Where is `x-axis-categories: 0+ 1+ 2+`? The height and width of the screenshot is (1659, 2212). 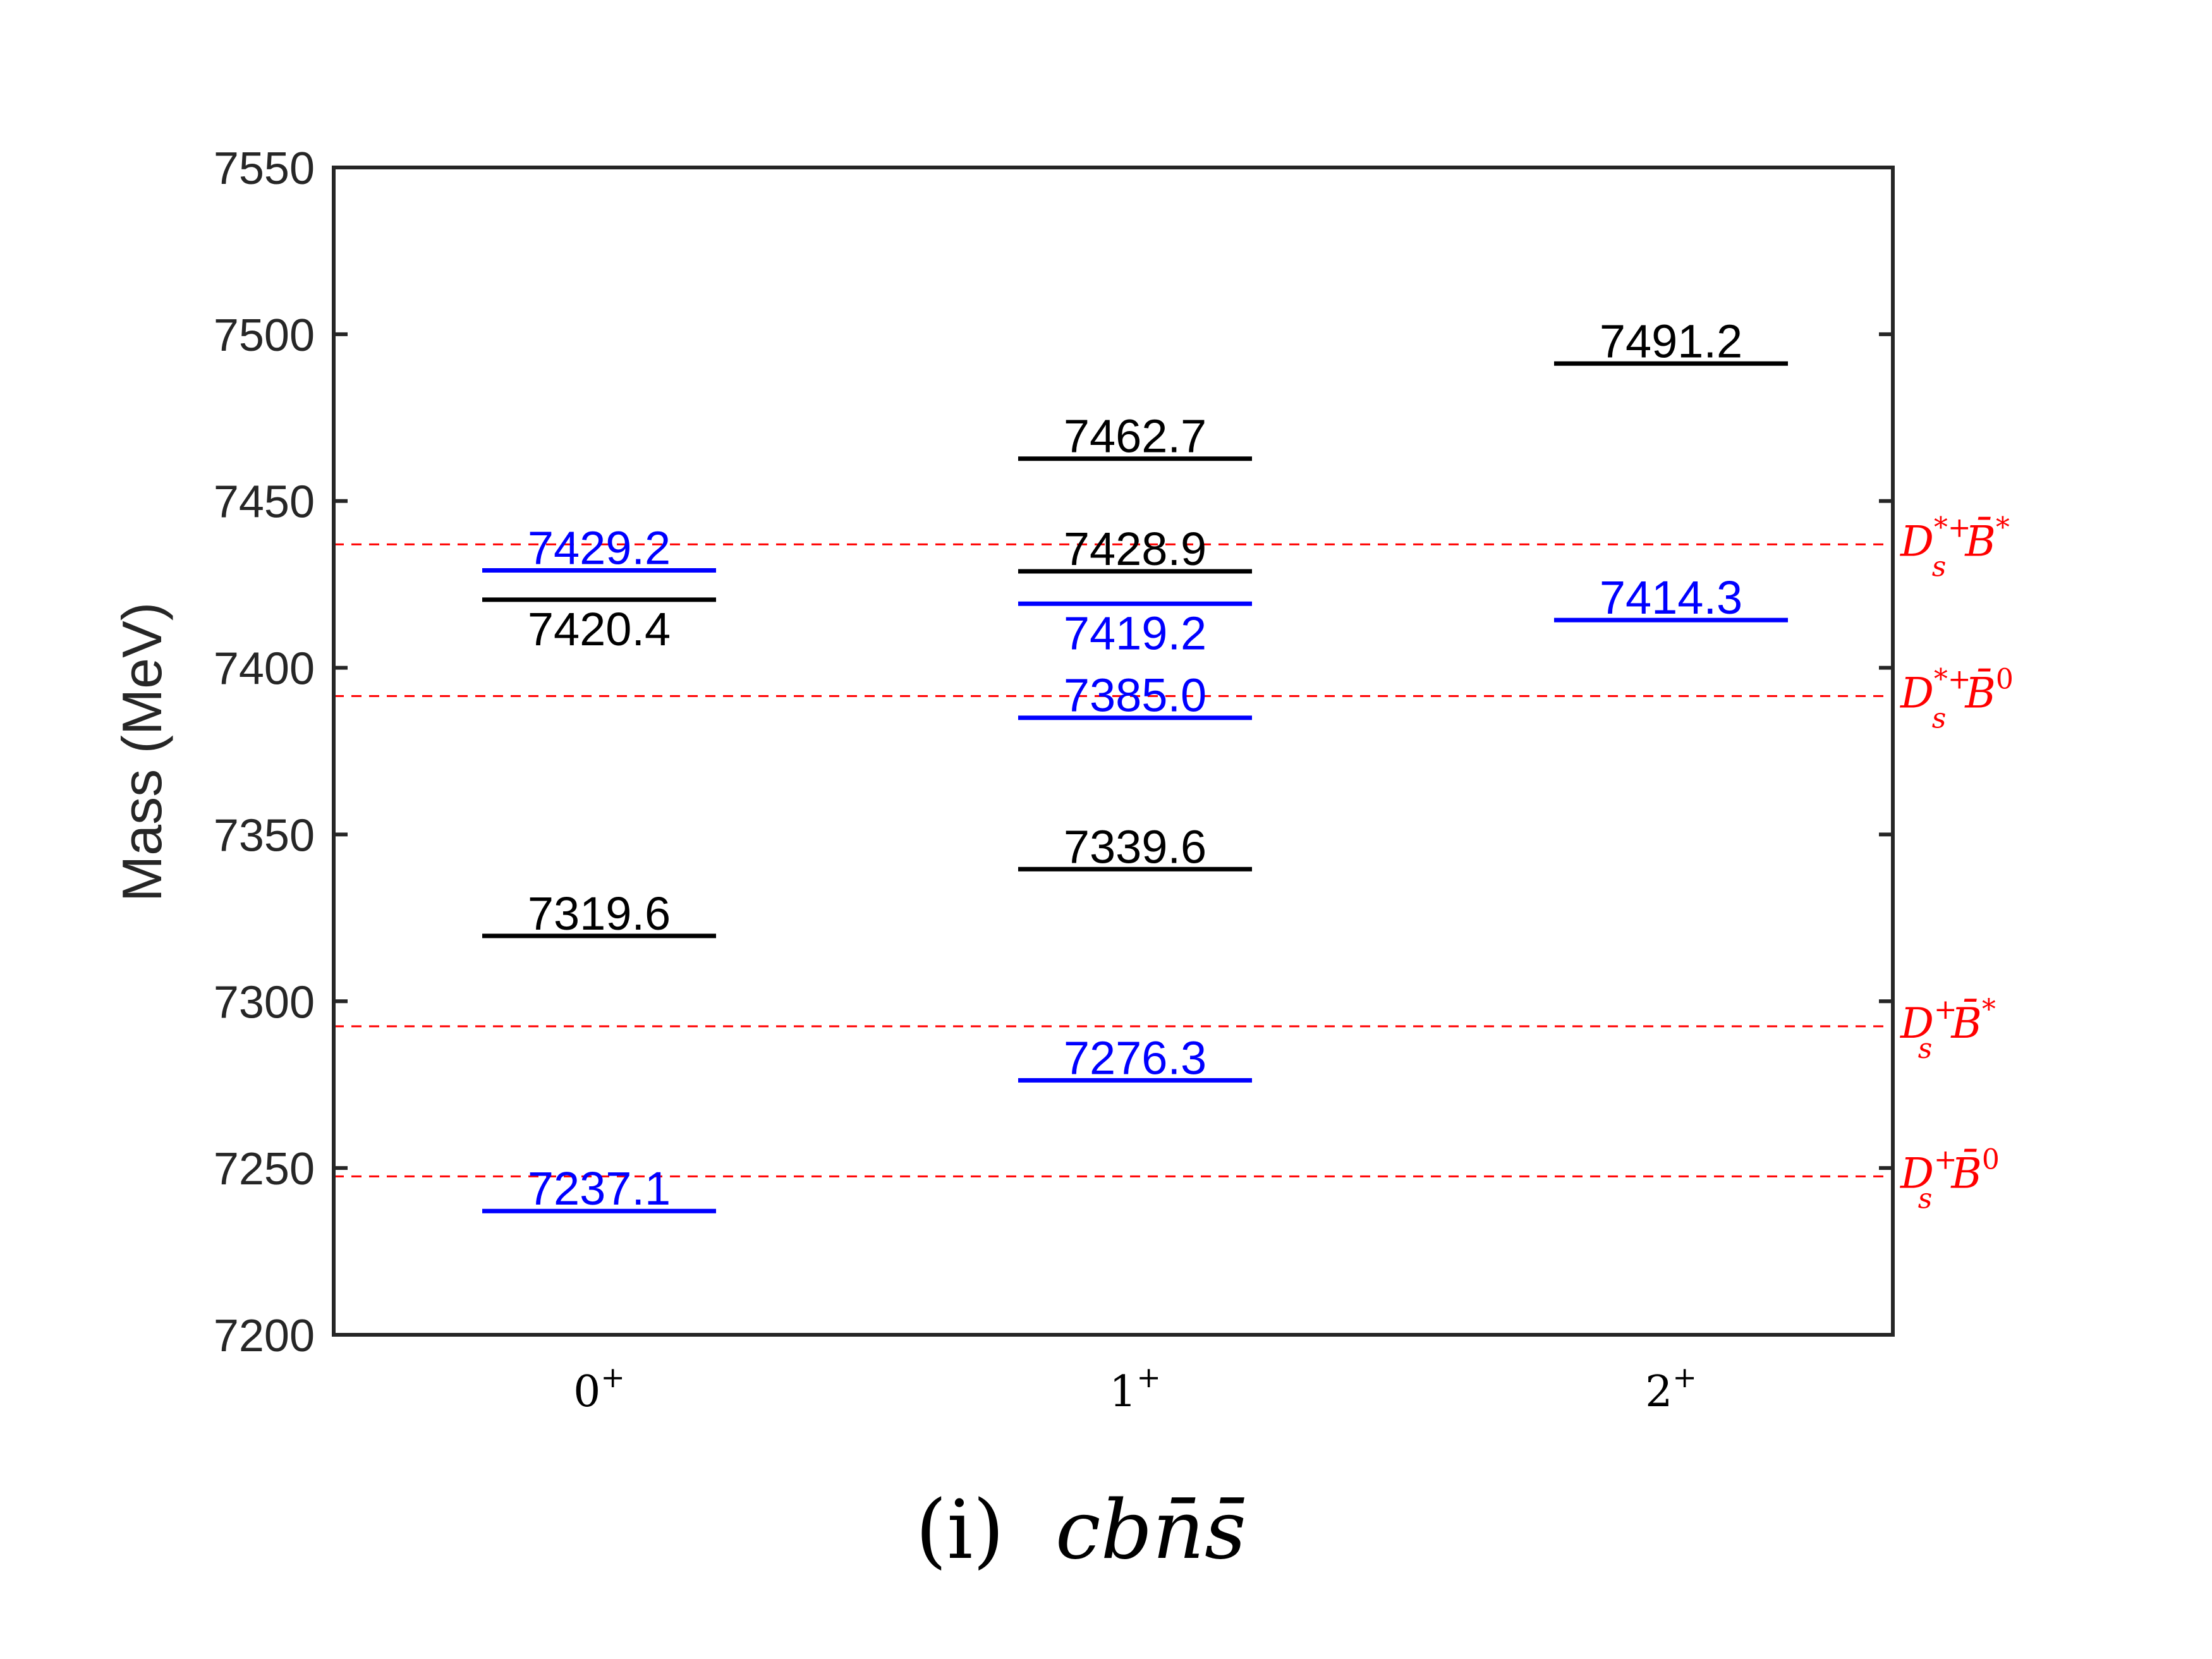 x-axis-categories: 0+ 1+ 2+ is located at coordinates (1135, 1388).